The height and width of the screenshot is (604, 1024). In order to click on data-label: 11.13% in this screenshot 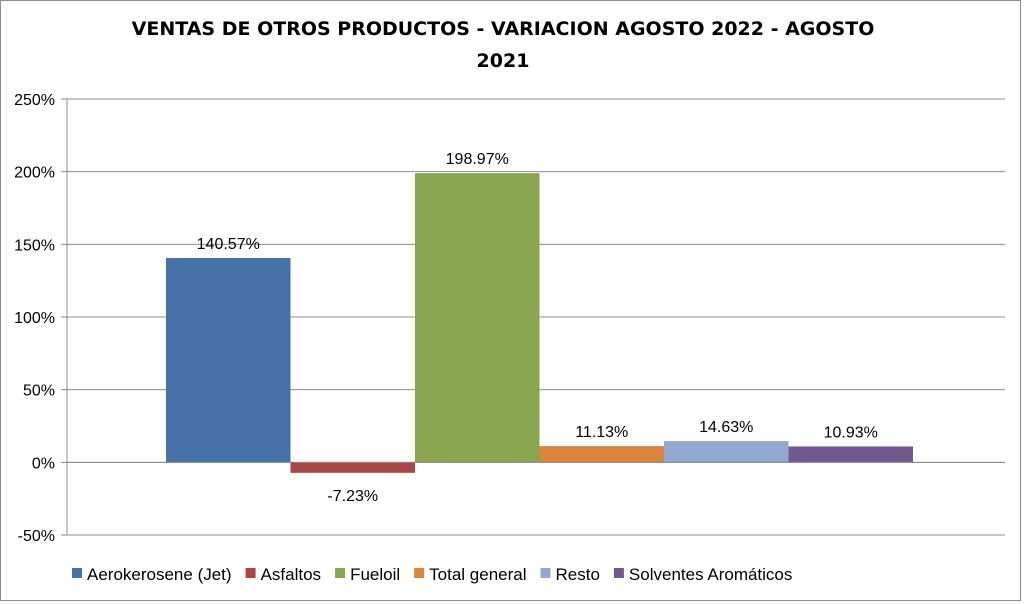, I will do `click(601, 432)`.